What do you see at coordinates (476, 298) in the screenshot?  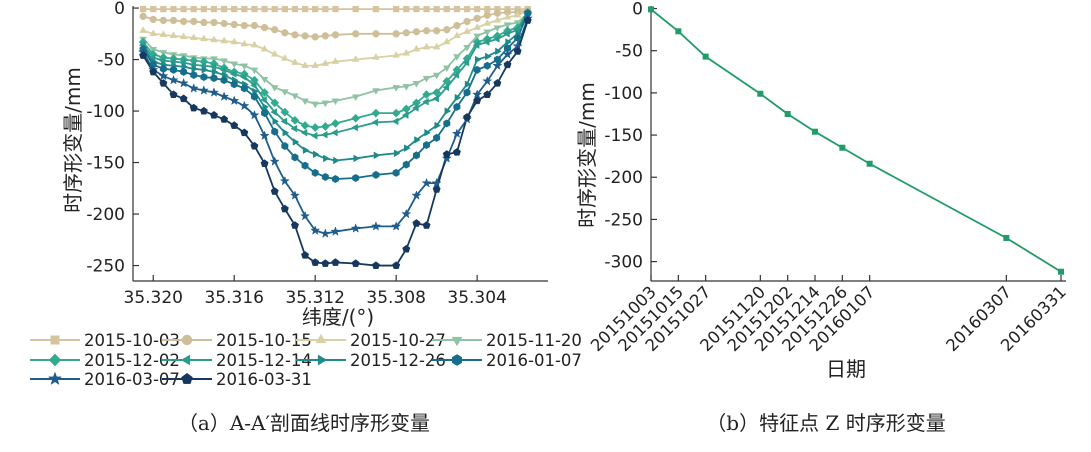 I see `panel-a-x-tick-label: 35.304` at bounding box center [476, 298].